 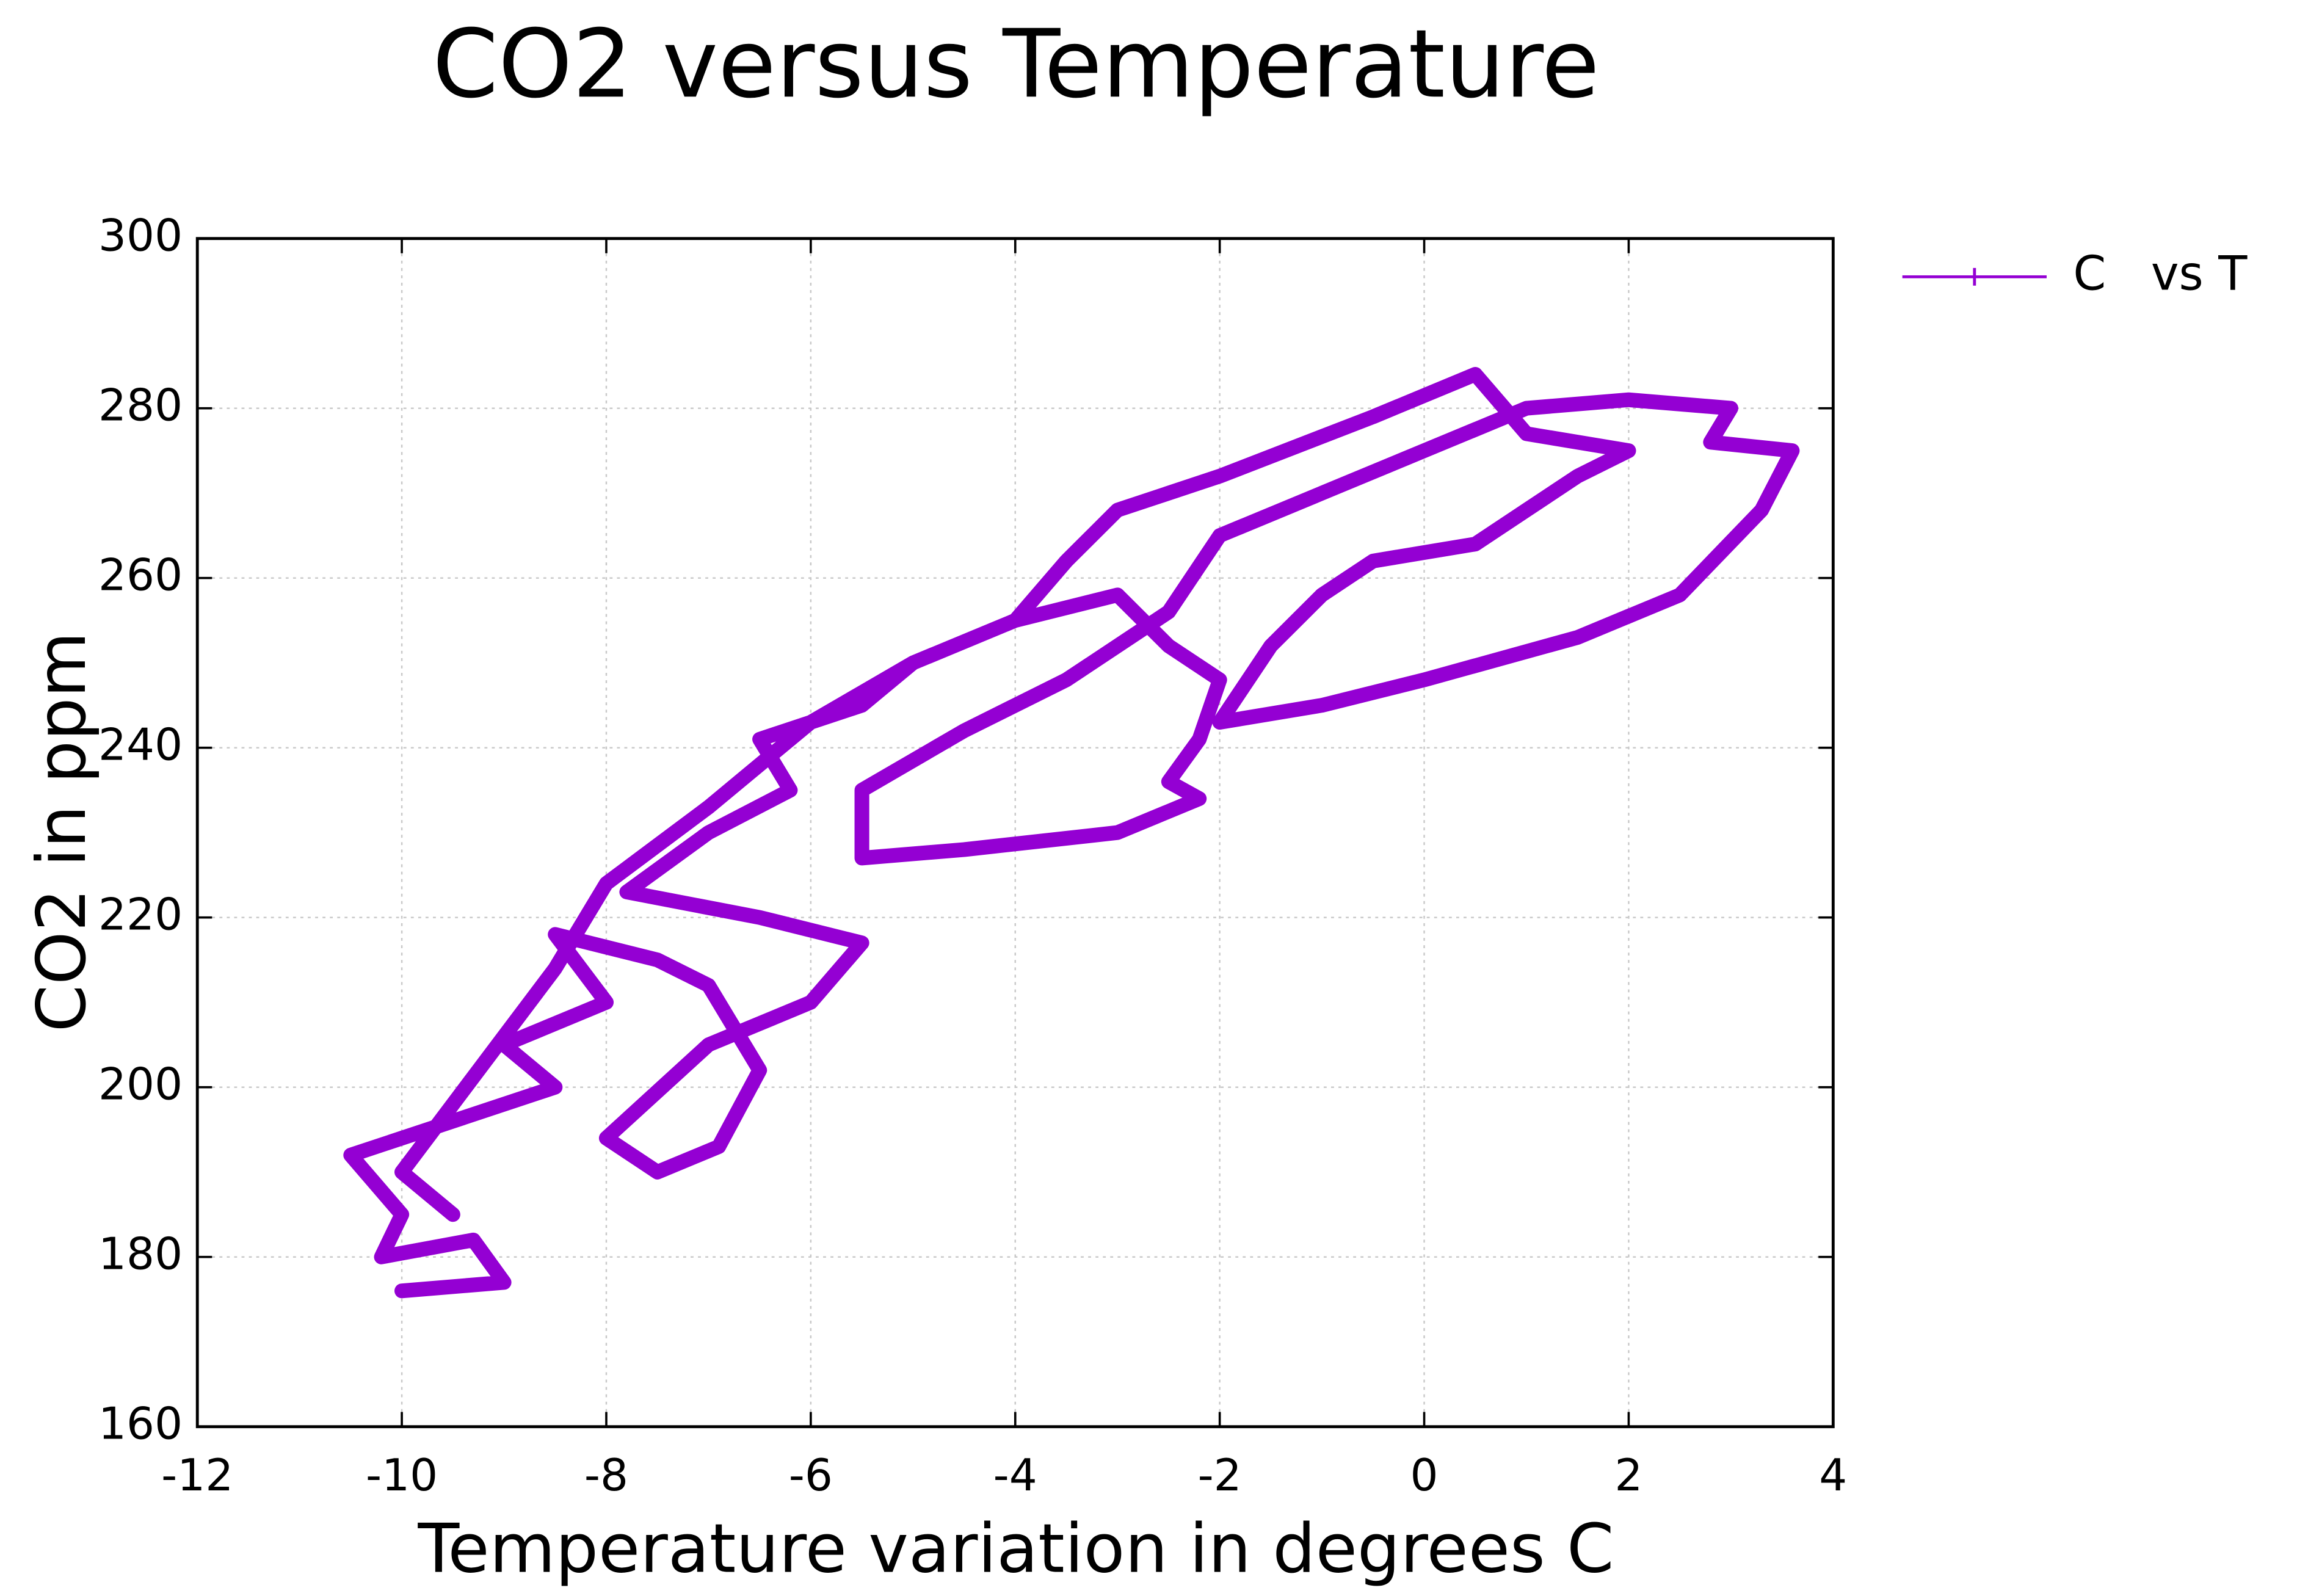 I want to click on x-tick-label: 4, so click(x=1833, y=1475).